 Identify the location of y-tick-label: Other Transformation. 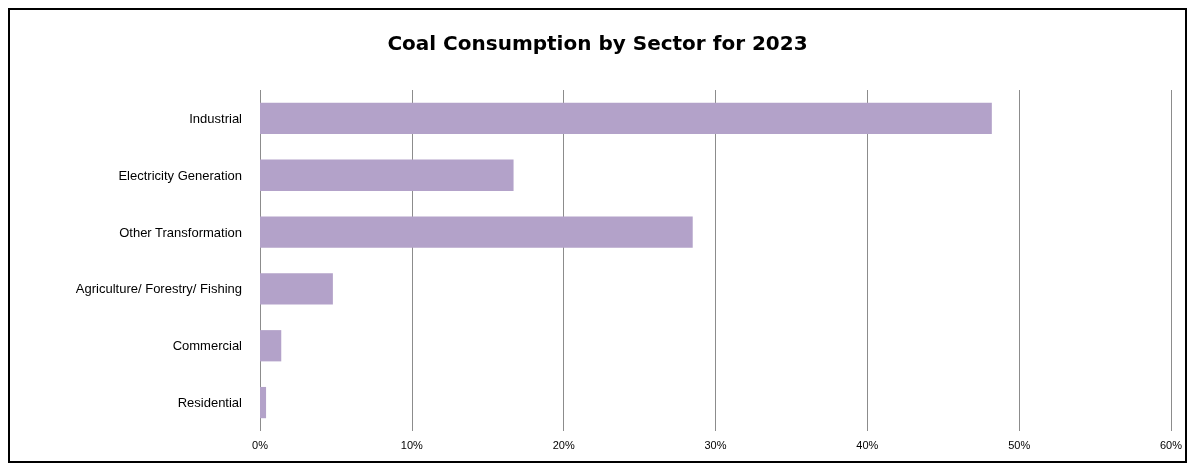
(180, 232).